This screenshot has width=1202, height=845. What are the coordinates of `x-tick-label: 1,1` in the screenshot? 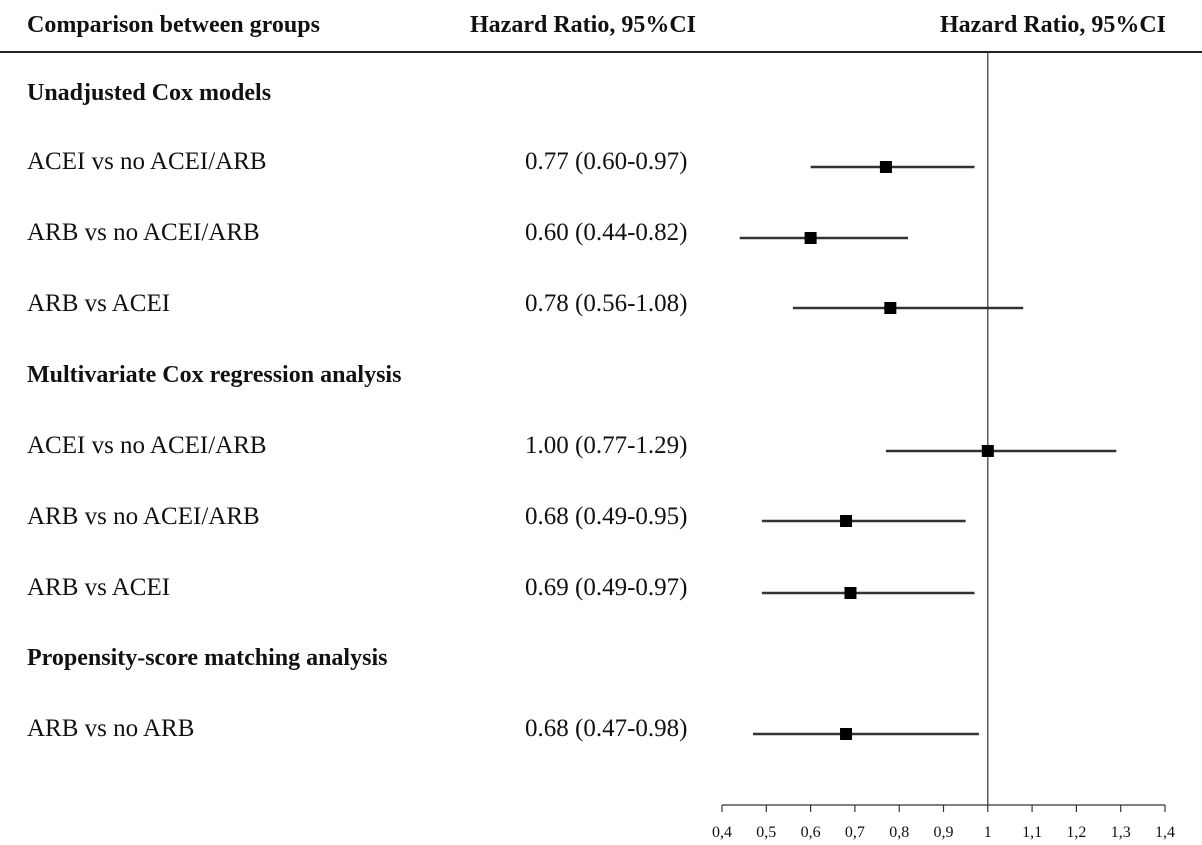 It's located at (1032, 832).